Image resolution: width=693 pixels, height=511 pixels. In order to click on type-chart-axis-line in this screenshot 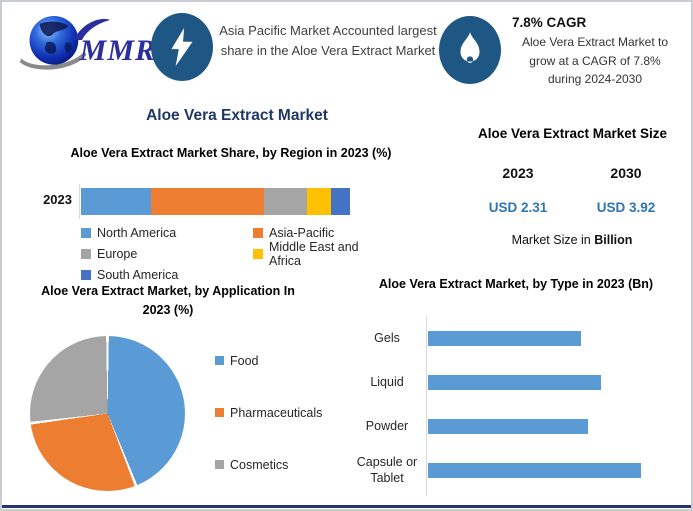, I will do `click(426, 406)`.